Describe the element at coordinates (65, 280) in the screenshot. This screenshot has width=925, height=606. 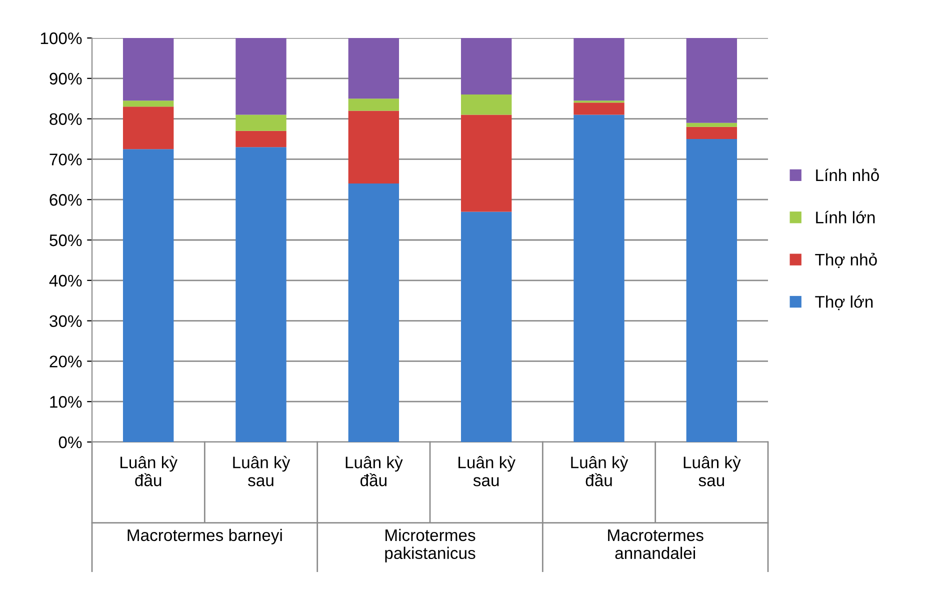
I see `y-tick-label: 40%` at that location.